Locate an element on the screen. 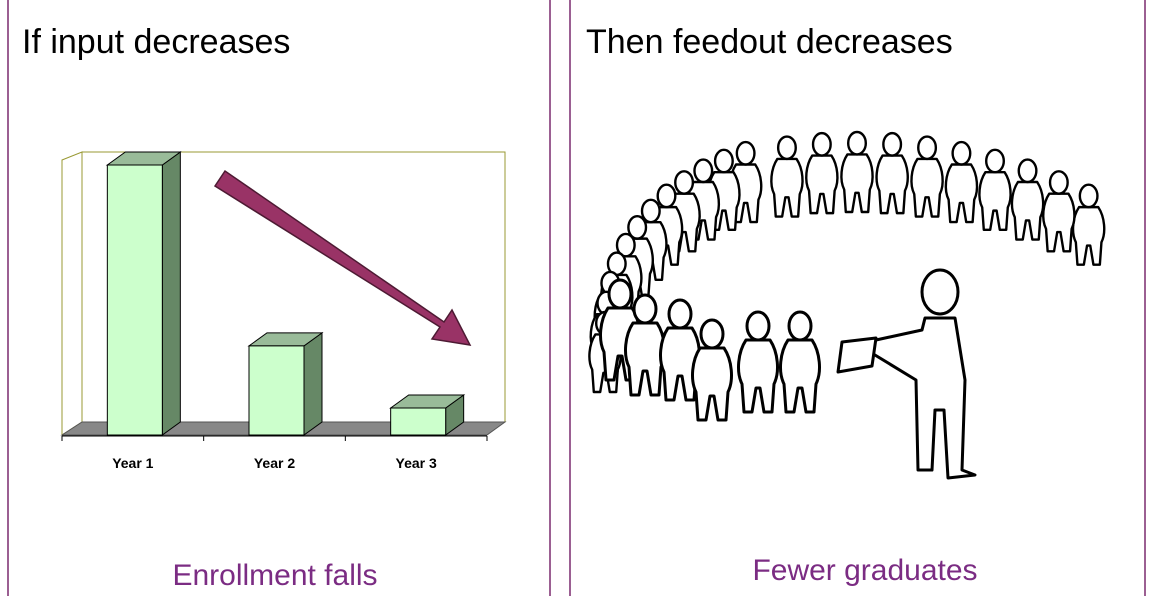  right-caption: Fewer graduates is located at coordinates (864, 570).